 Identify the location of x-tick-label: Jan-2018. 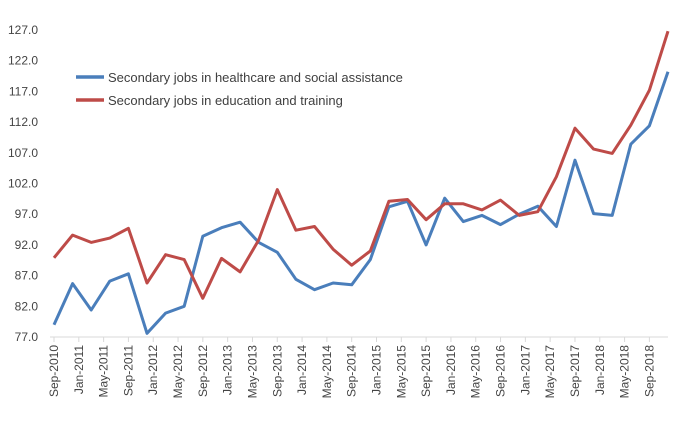
(600, 370).